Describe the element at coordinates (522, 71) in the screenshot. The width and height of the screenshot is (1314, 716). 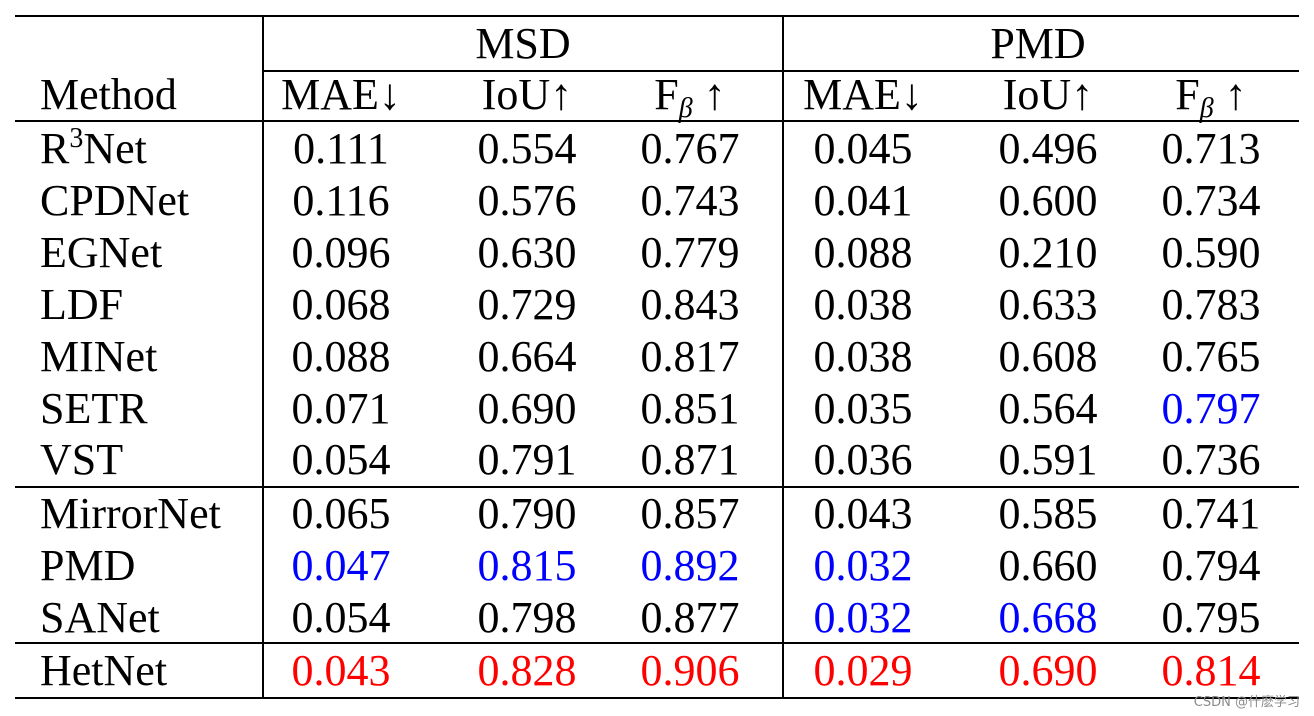
I see `group-underline-msd` at that location.